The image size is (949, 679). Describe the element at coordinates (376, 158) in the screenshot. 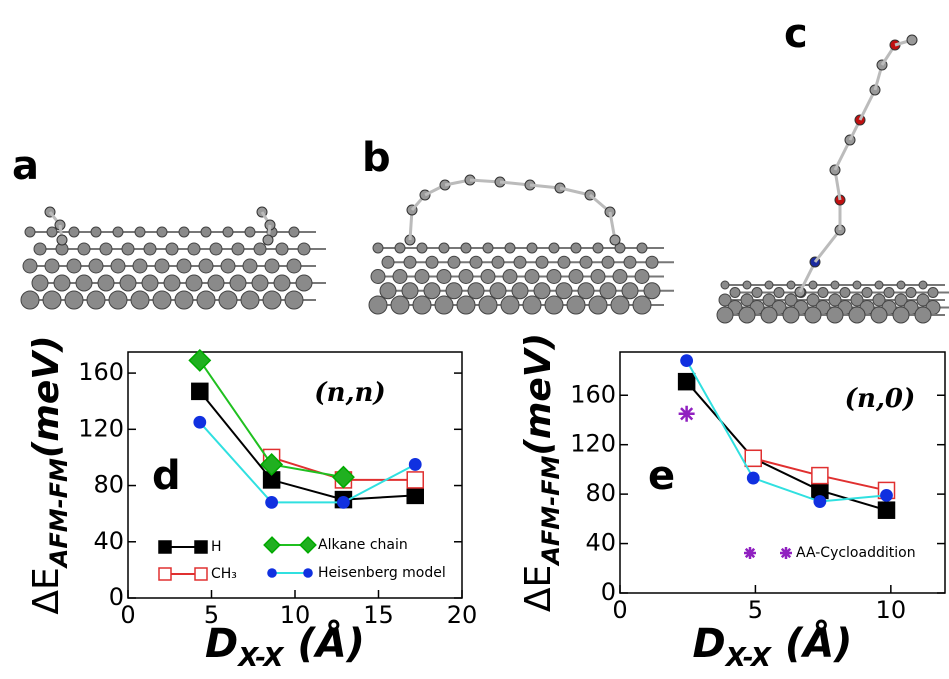

I see `panel-label: b` at that location.